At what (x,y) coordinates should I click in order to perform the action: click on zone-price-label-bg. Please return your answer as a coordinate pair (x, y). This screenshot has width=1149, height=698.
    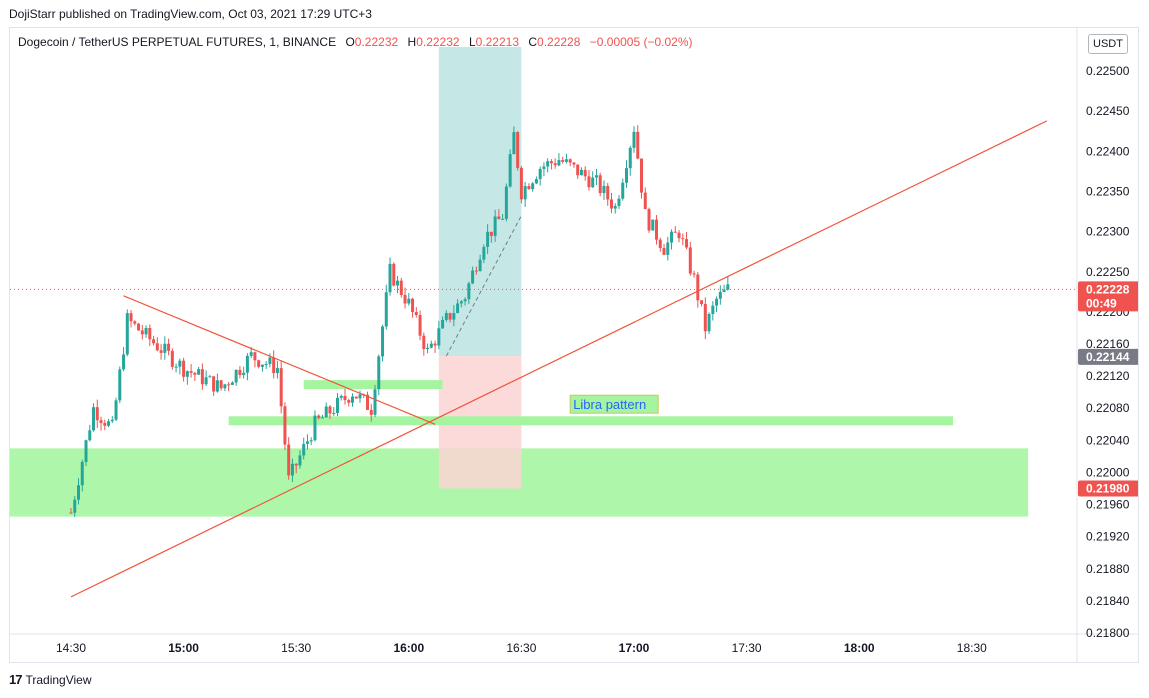
    Looking at the image, I should click on (1108, 488).